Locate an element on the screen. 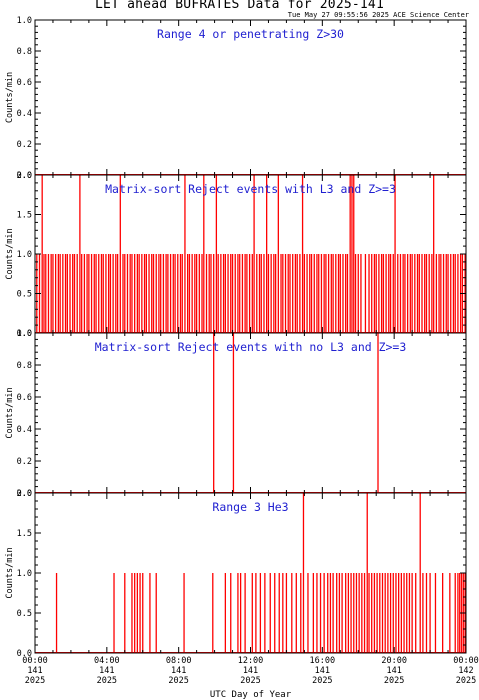  panel-title: Range 4 or penetrating Z>30 is located at coordinates (250, 34).